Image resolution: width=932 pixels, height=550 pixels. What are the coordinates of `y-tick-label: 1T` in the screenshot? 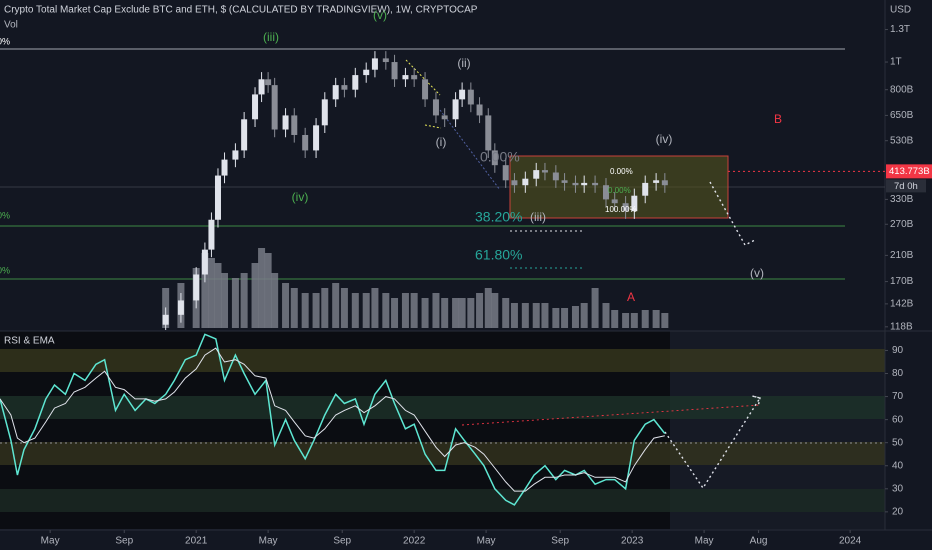 It's located at (896, 62).